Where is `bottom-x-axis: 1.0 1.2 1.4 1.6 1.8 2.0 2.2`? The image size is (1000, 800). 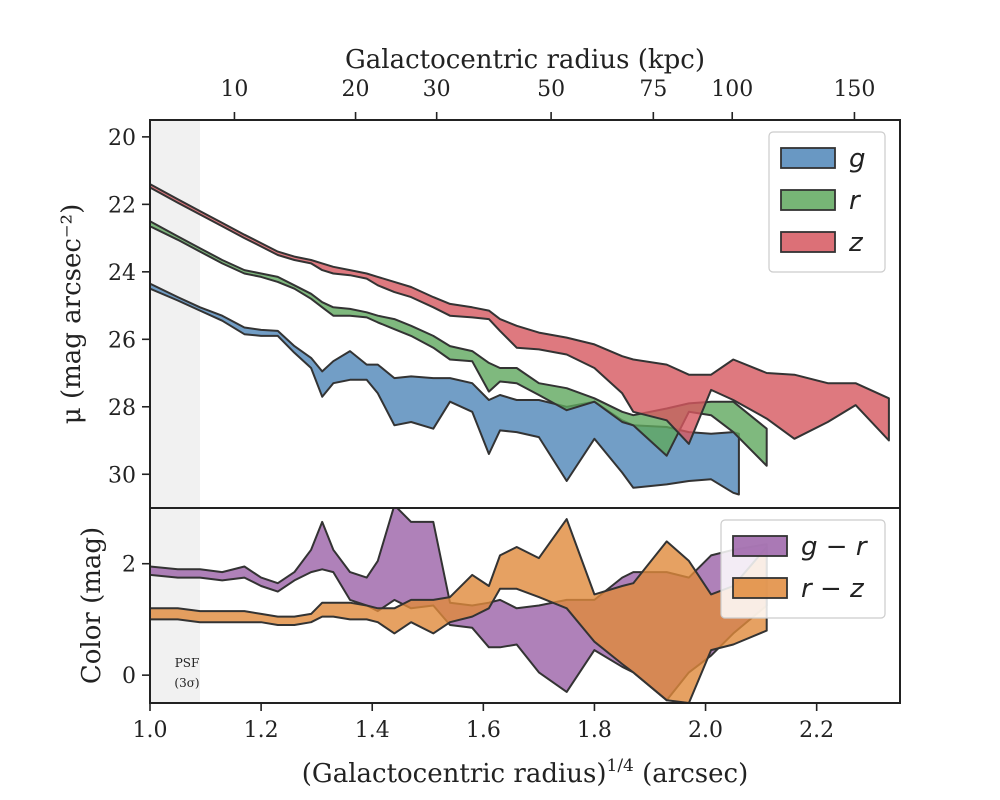
bottom-x-axis: 1.0 1.2 1.4 1.6 1.8 2.0 2.2 is located at coordinates (483, 723).